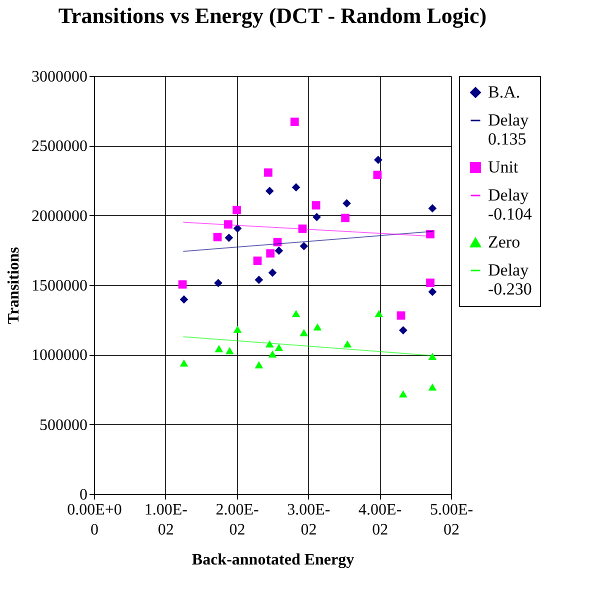 The height and width of the screenshot is (599, 600). I want to click on y-tick-label: 2500000, so click(60, 147).